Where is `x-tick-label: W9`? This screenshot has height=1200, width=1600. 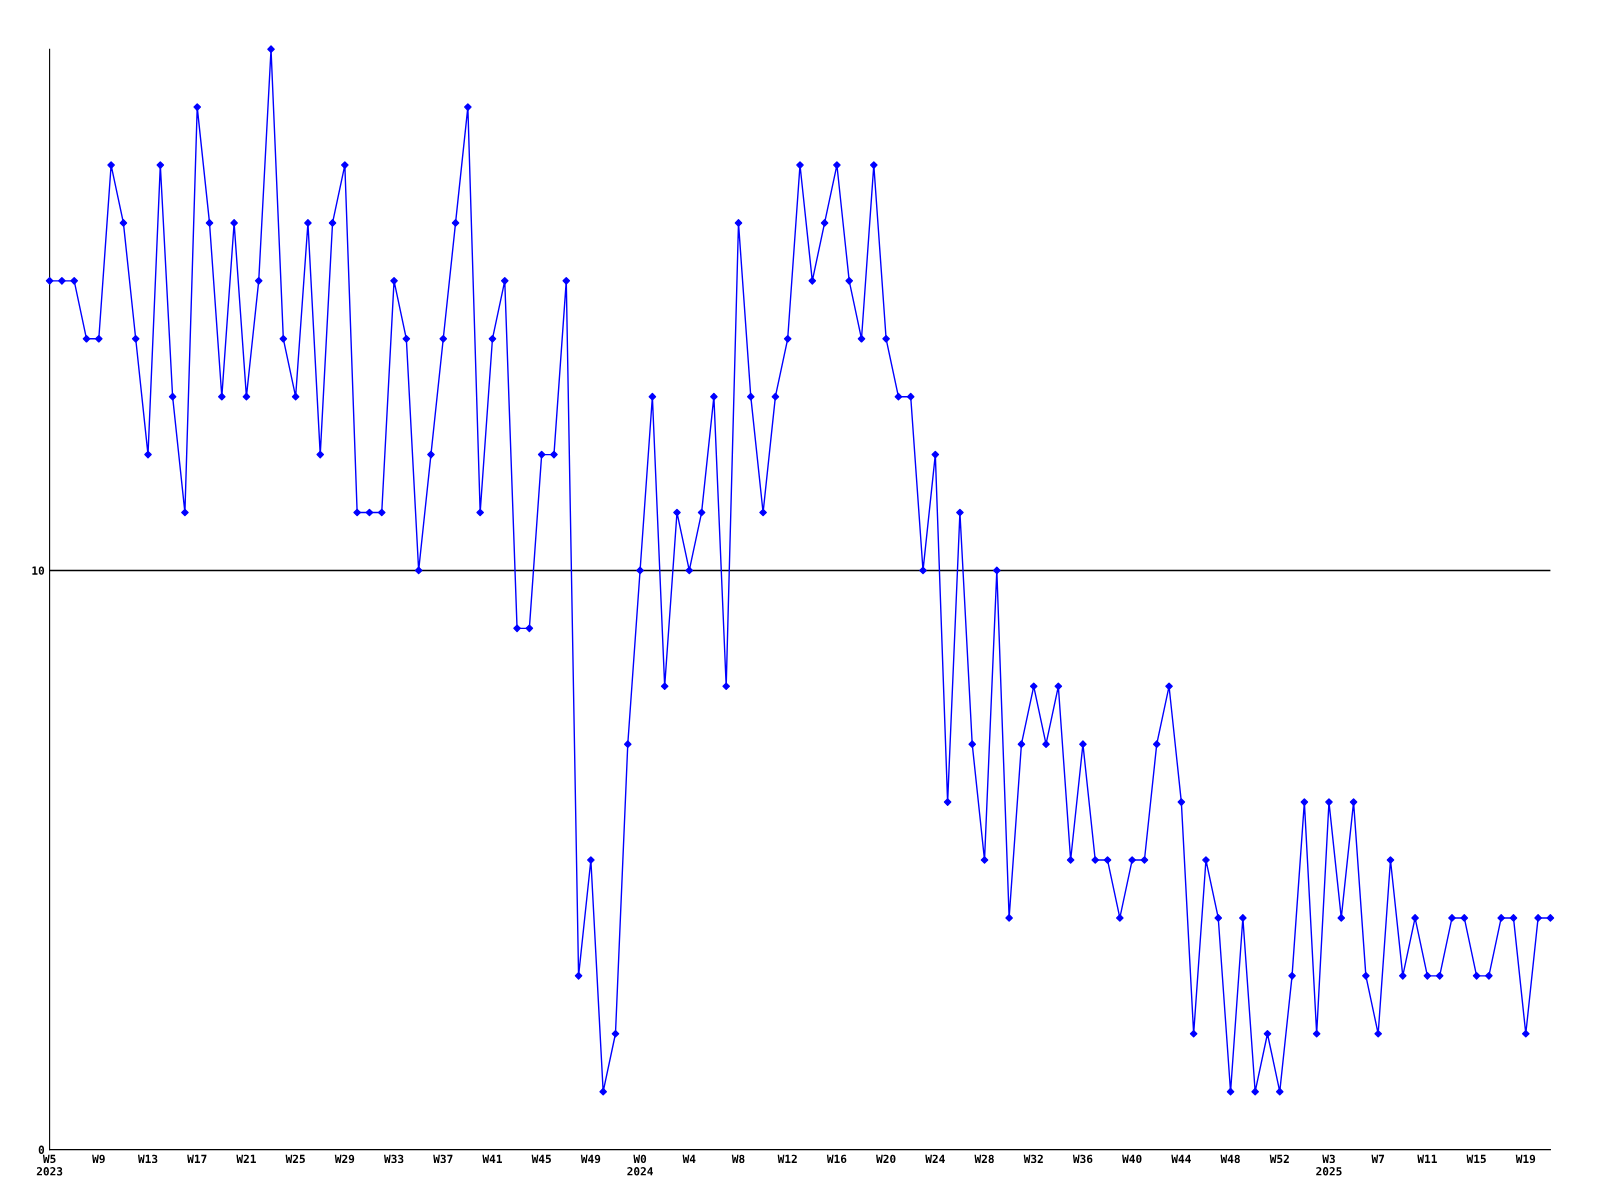
x-tick-label: W9 is located at coordinates (98, 1159).